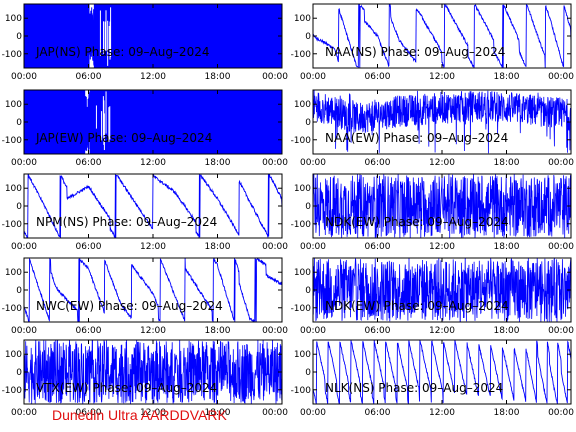 The image size is (576, 432). I want to click on chart-title: NWC(EW) Phase: 09–Aug–2024, so click(129, 306).